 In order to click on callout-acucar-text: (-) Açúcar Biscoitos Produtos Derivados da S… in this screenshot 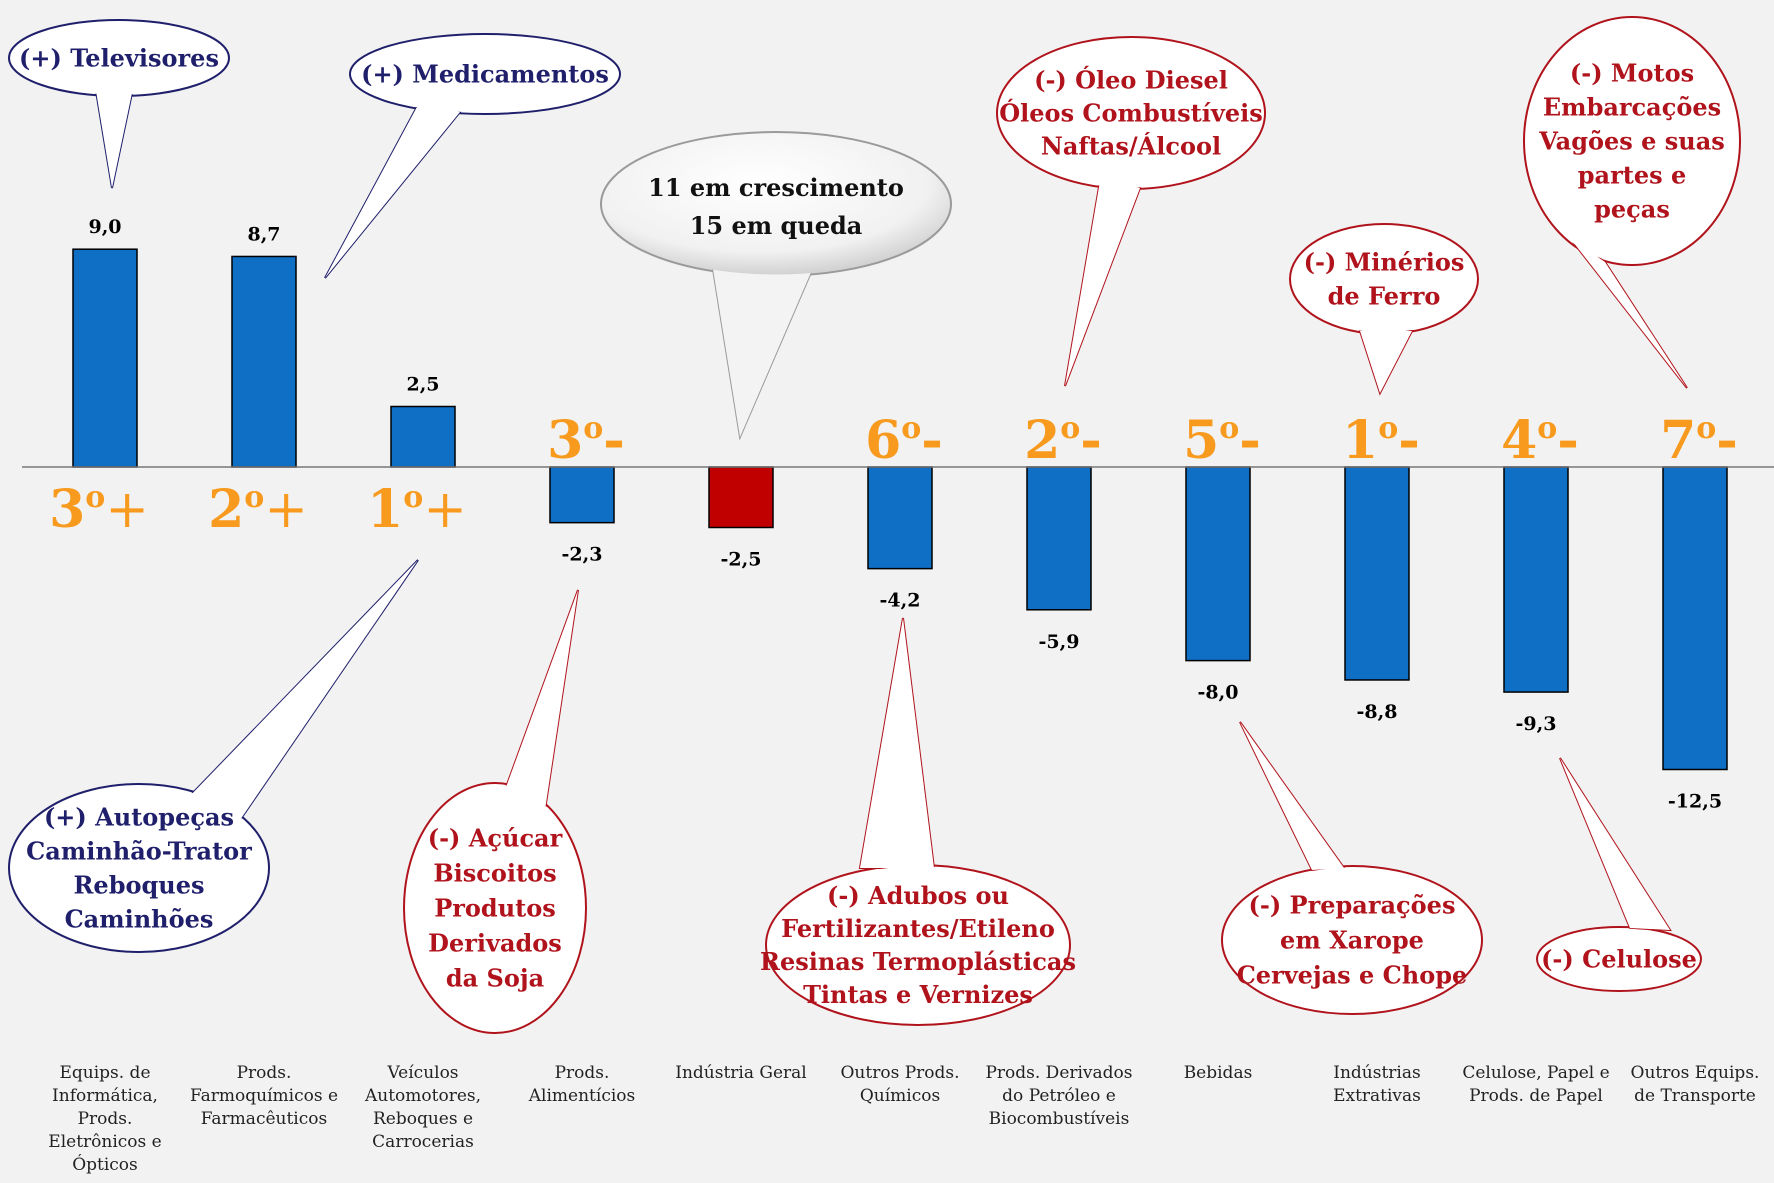, I will do `click(495, 908)`.